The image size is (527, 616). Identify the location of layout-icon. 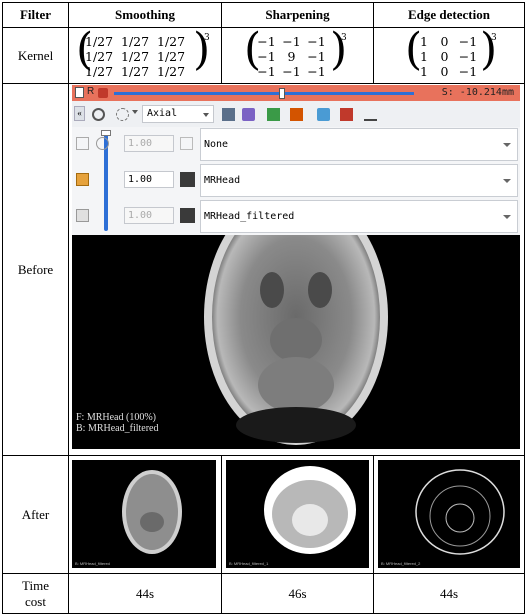
(228, 114).